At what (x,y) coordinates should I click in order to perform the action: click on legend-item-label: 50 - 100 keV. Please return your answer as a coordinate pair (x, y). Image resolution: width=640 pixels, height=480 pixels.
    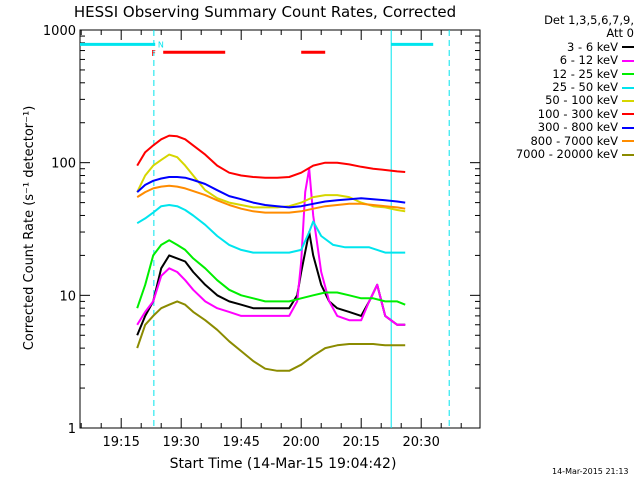
    Looking at the image, I should click on (581, 100).